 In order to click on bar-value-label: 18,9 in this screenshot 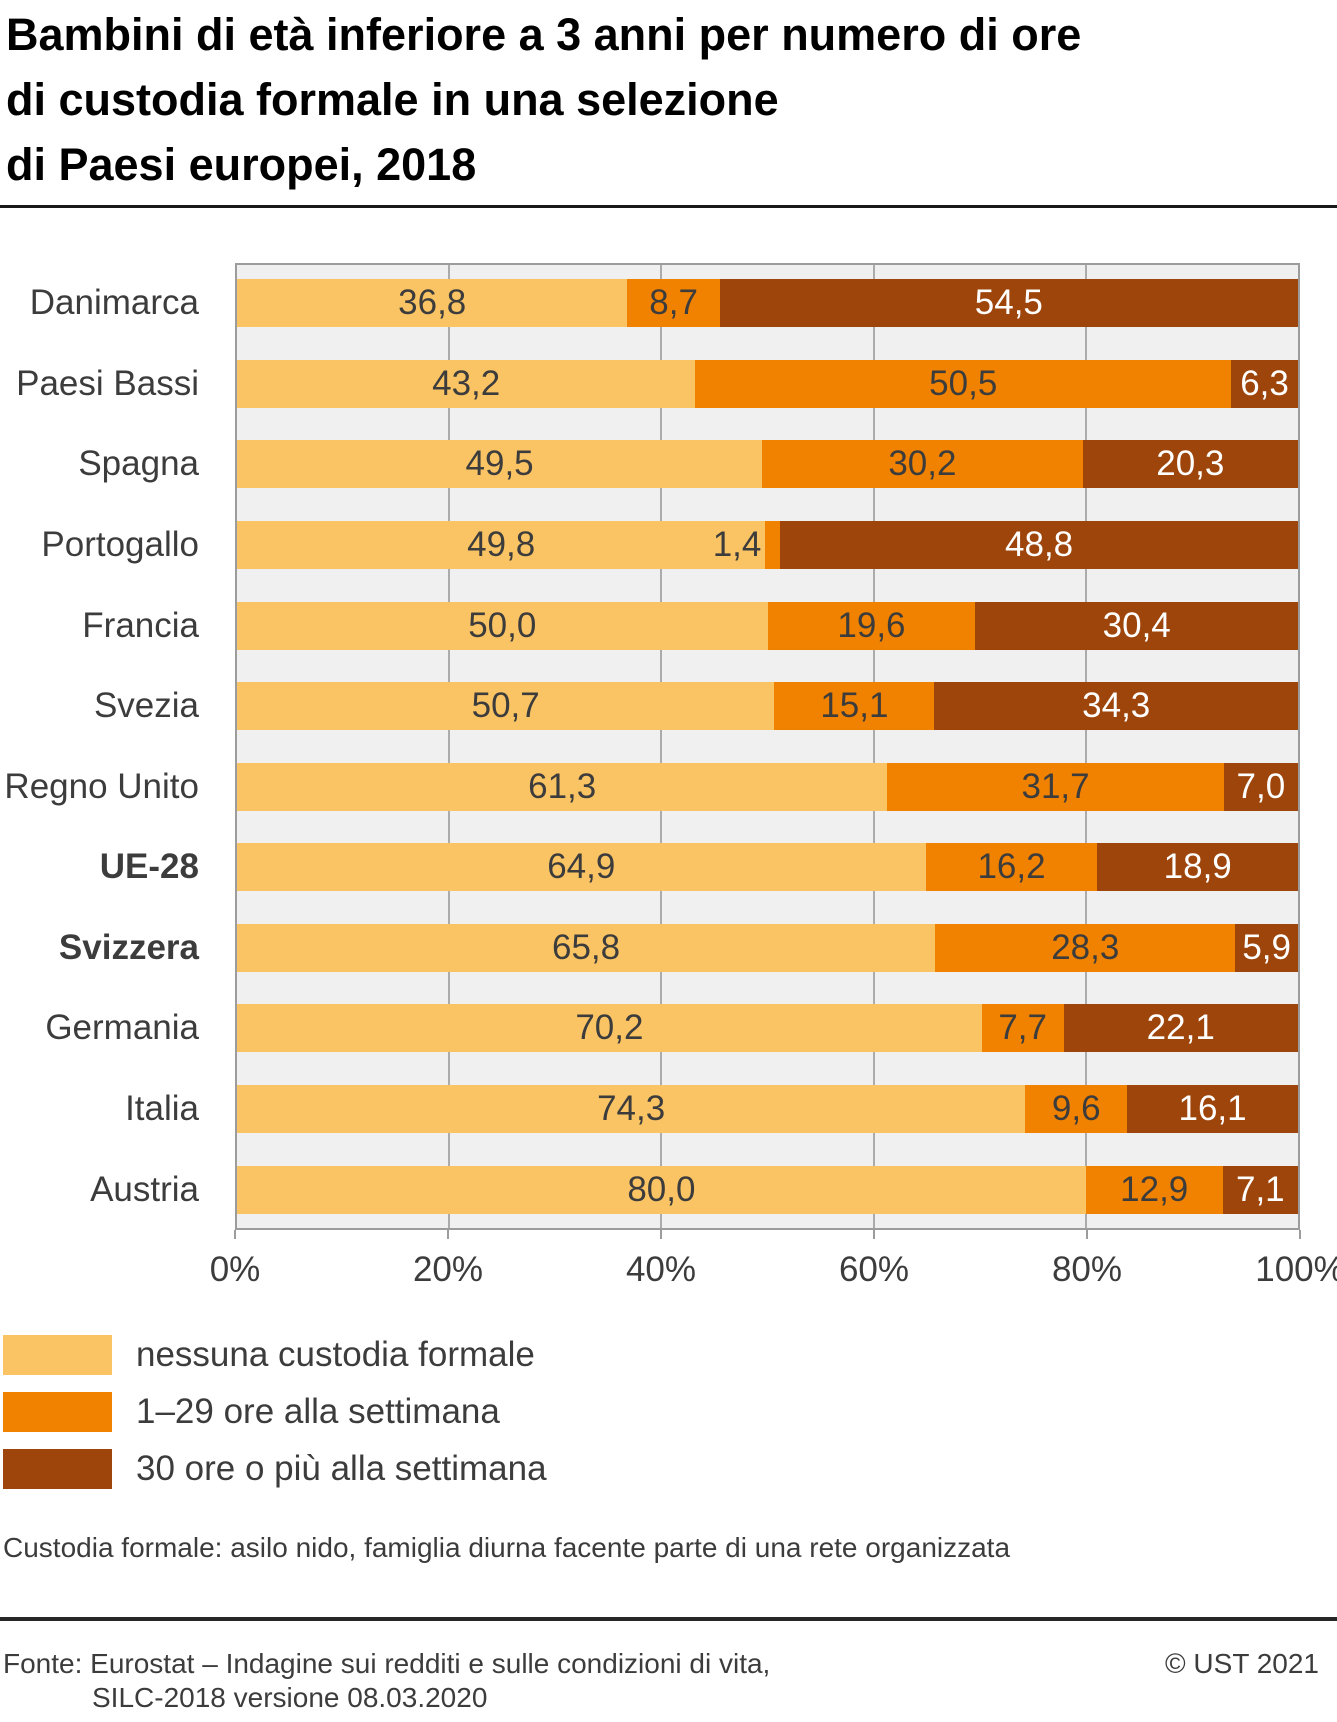, I will do `click(1197, 867)`.